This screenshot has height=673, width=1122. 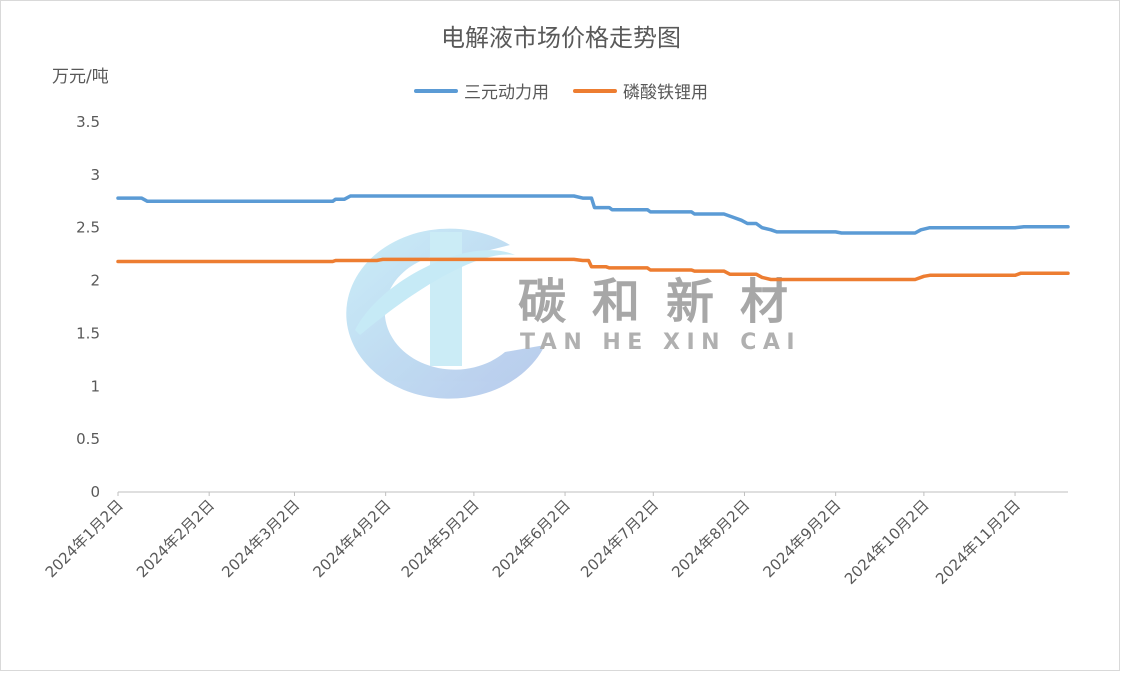 I want to click on x-tick-label: 2024年2月2日, so click(x=175, y=538).